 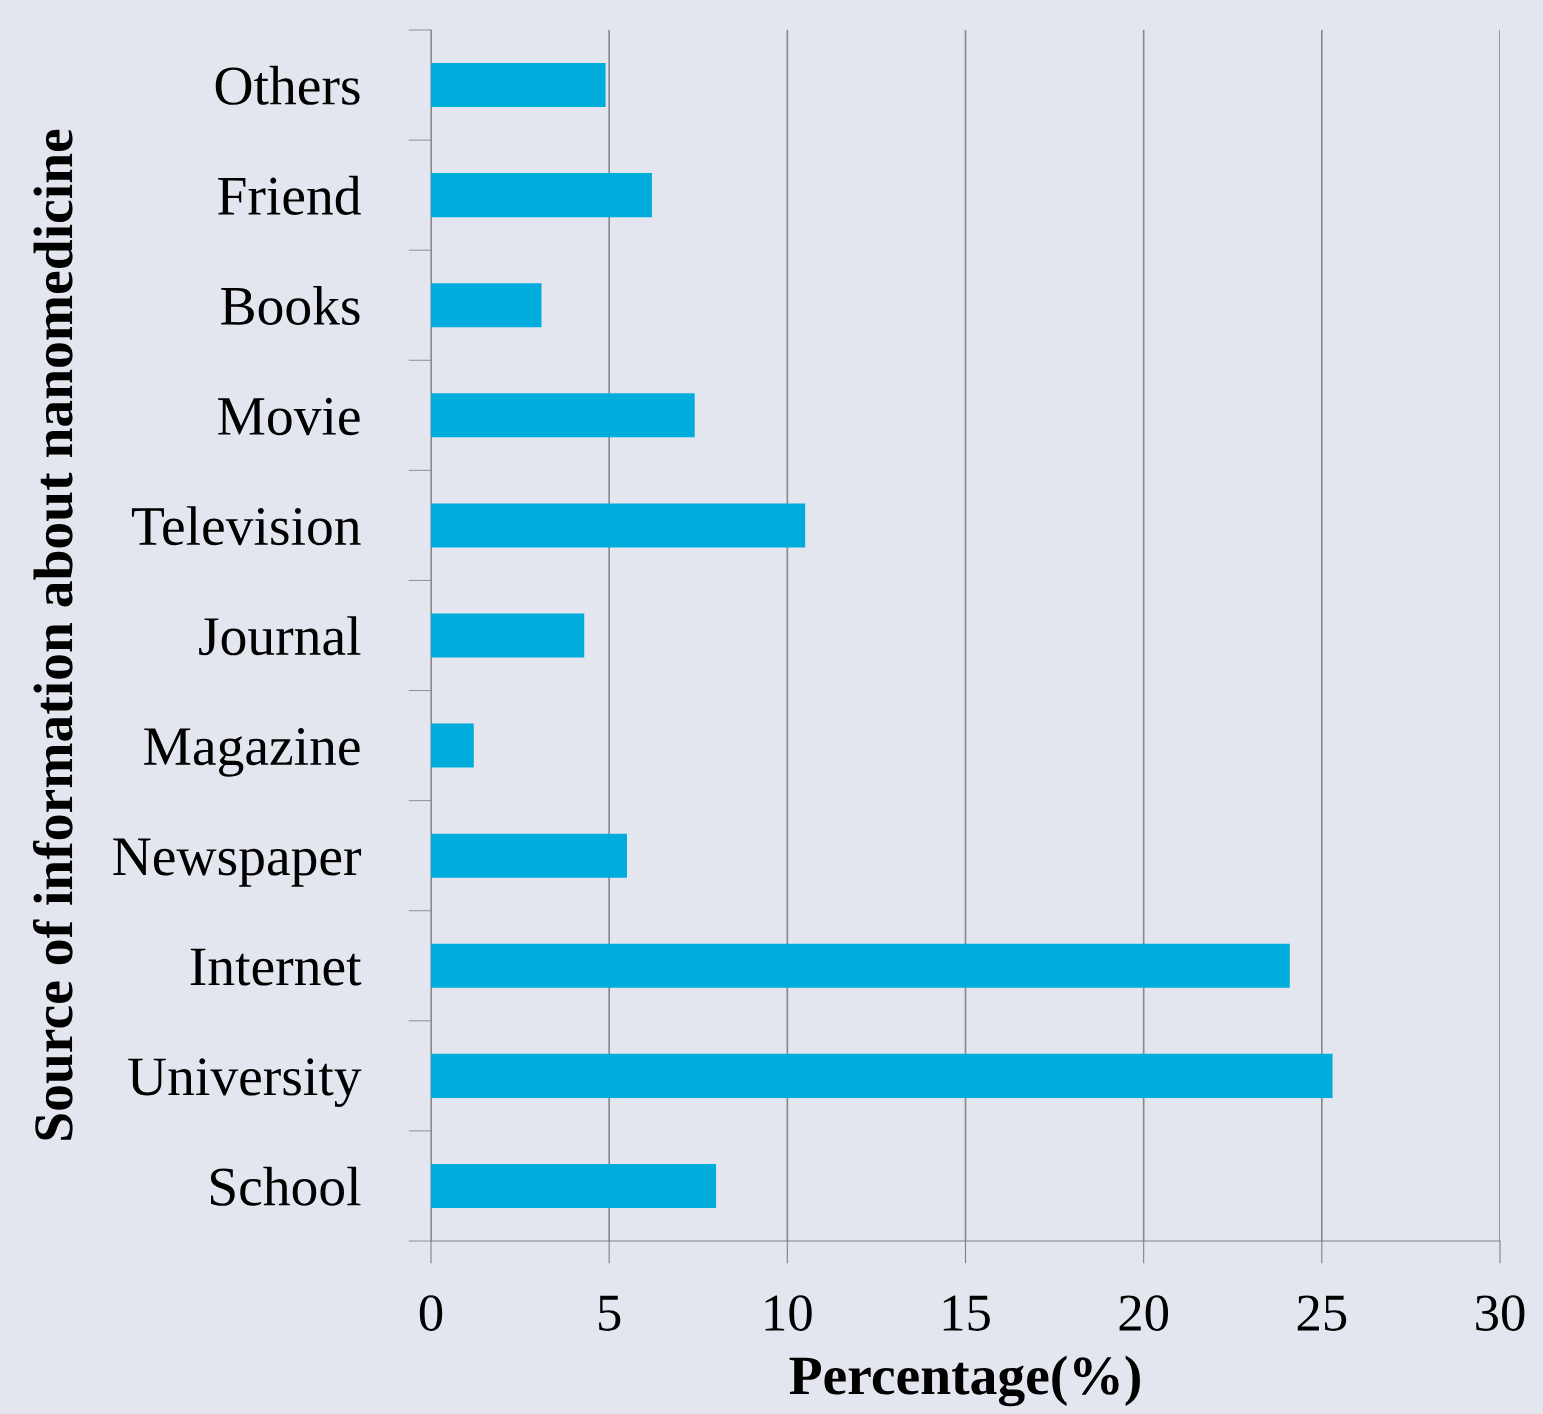 What do you see at coordinates (280, 636) in the screenshot?
I see `y-tick-label: Journal` at bounding box center [280, 636].